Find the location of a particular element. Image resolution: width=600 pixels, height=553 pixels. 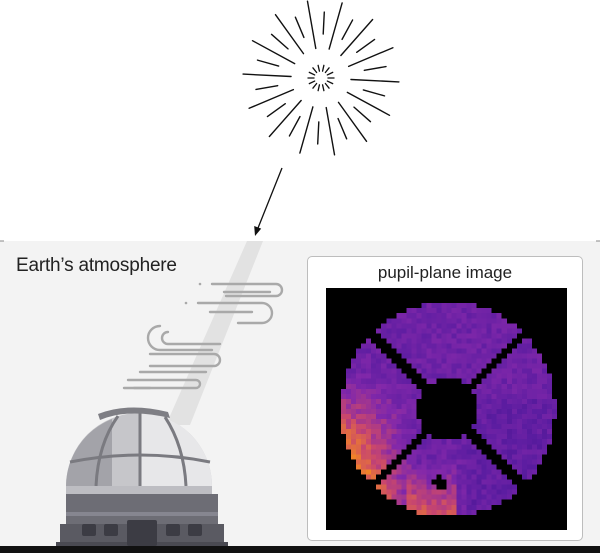

atmosphere-label: Earth’s atmosphere is located at coordinates (96, 265).